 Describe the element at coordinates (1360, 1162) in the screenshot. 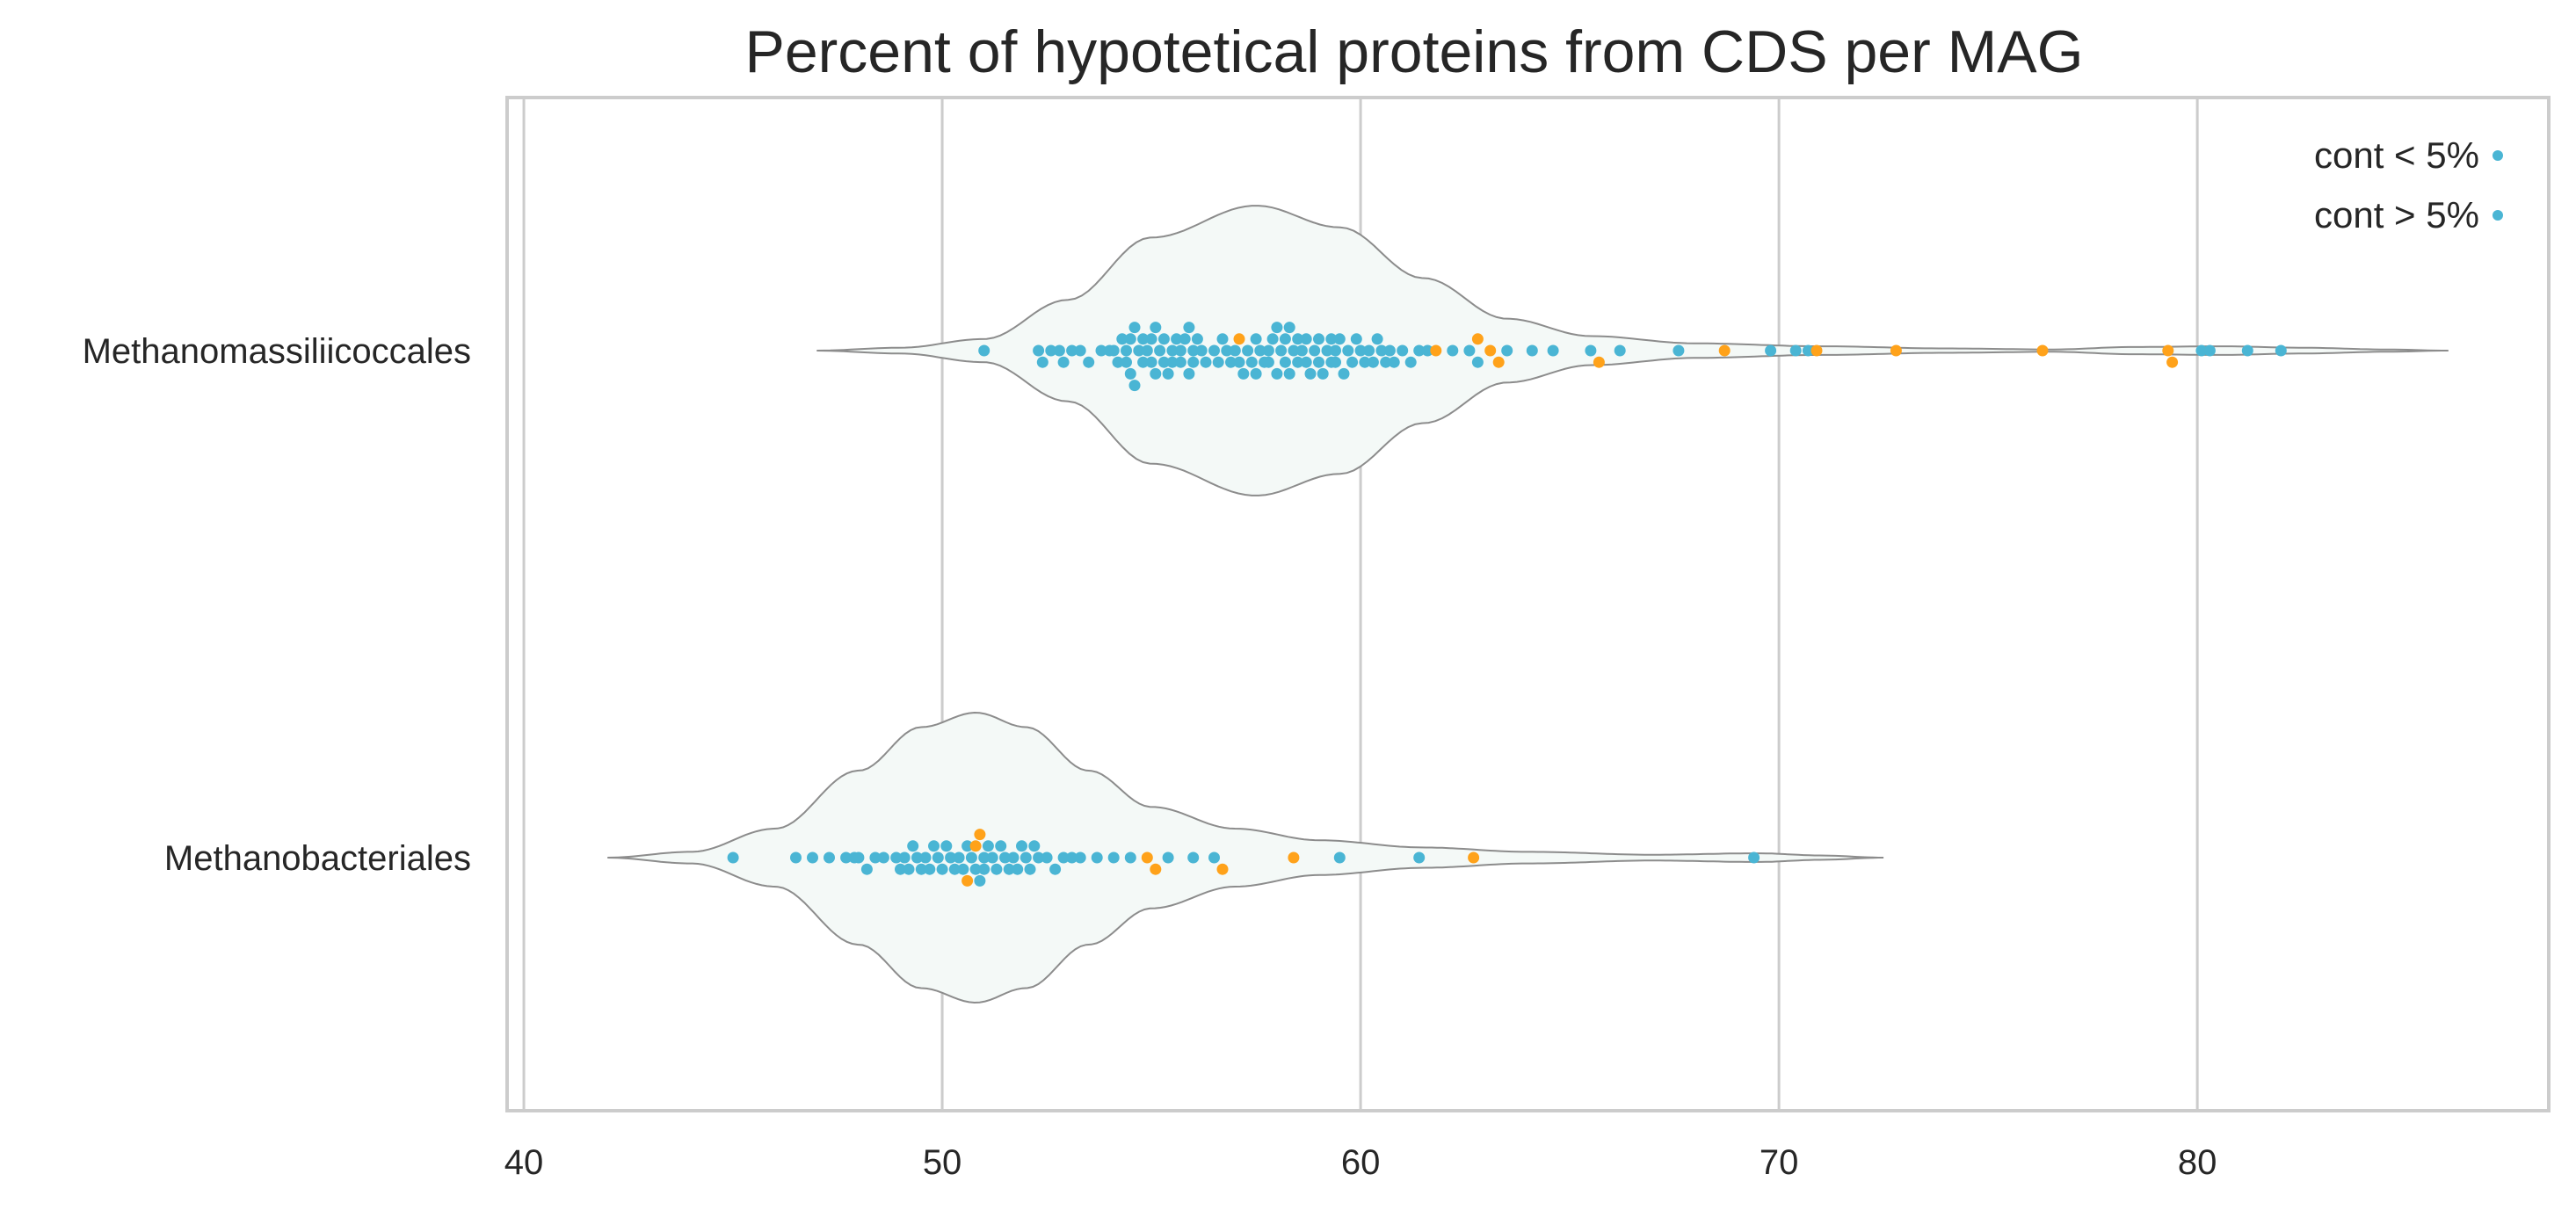

I see `x-tick-labels: 40 50 60 70 80` at that location.